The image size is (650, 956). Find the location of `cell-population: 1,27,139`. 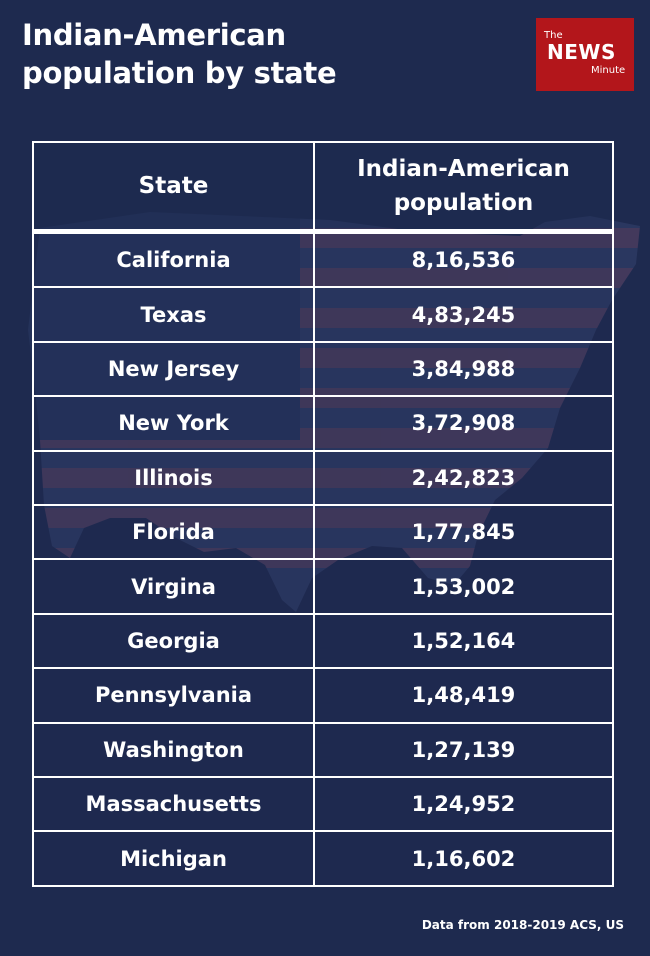

cell-population: 1,27,139 is located at coordinates (463, 750).